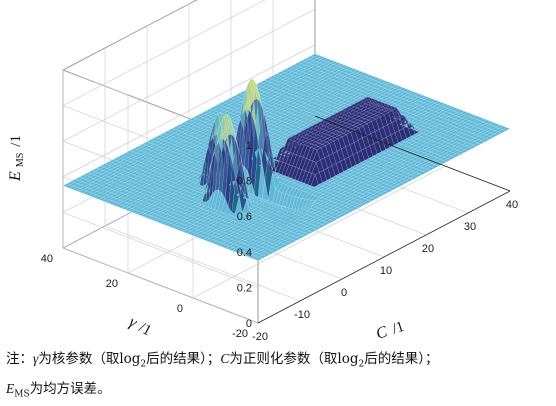  I want to click on front-edge-y, so click(412, 153).